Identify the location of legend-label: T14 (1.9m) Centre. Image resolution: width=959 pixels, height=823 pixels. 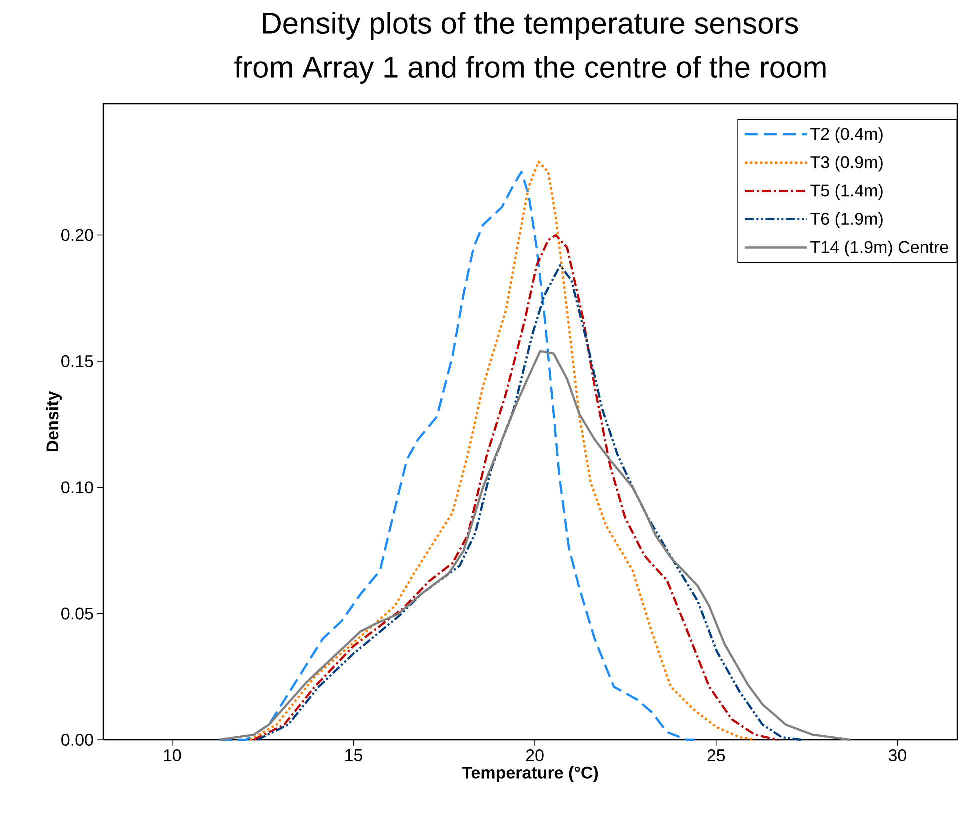
(879, 248).